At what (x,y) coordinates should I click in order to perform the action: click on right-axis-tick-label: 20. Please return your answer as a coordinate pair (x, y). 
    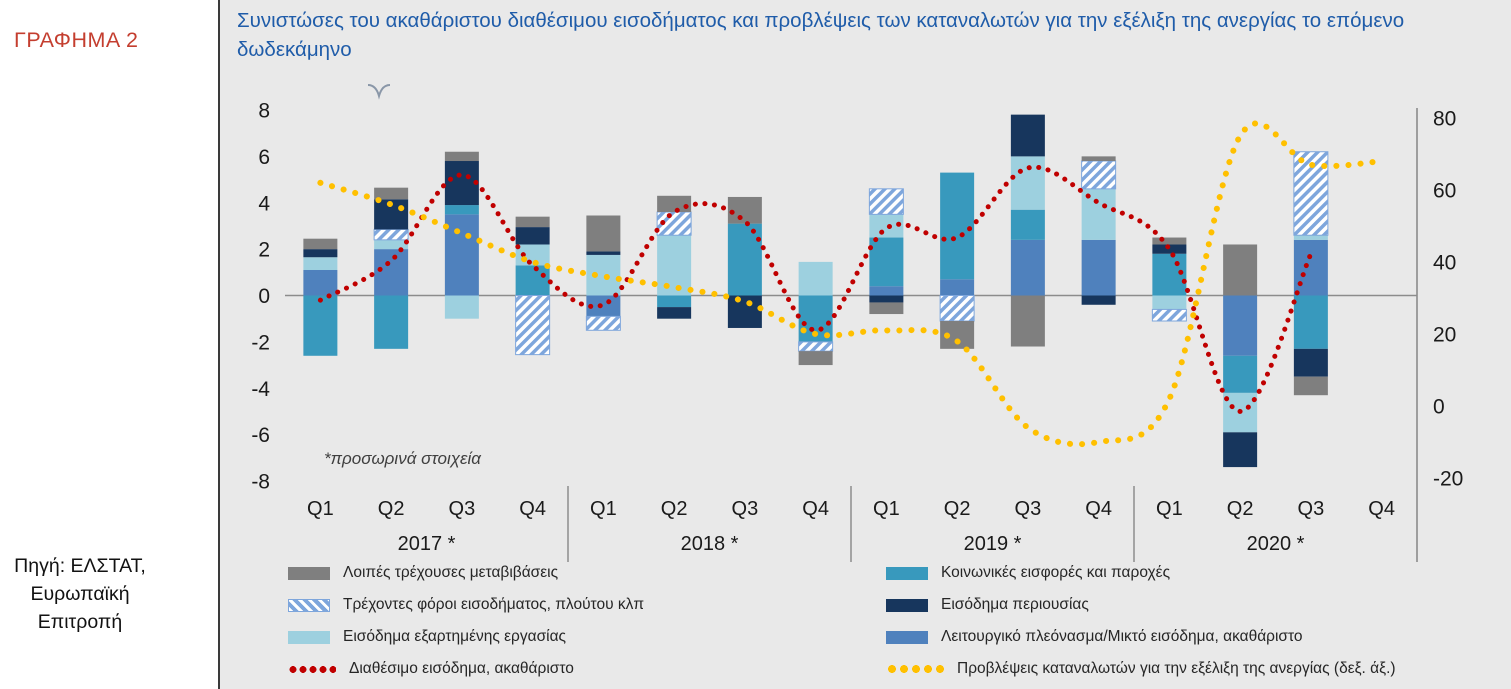
    Looking at the image, I should click on (1444, 335).